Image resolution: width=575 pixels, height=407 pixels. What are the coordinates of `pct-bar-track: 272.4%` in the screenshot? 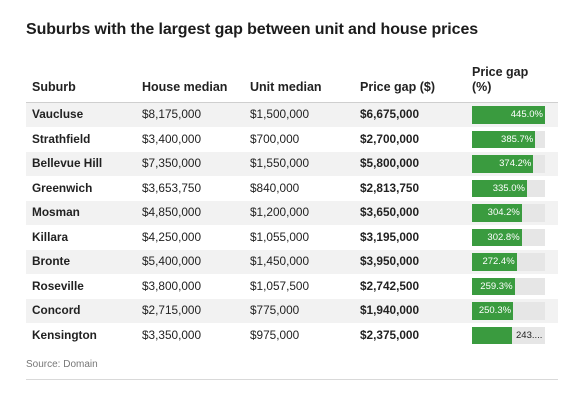 It's located at (508, 262).